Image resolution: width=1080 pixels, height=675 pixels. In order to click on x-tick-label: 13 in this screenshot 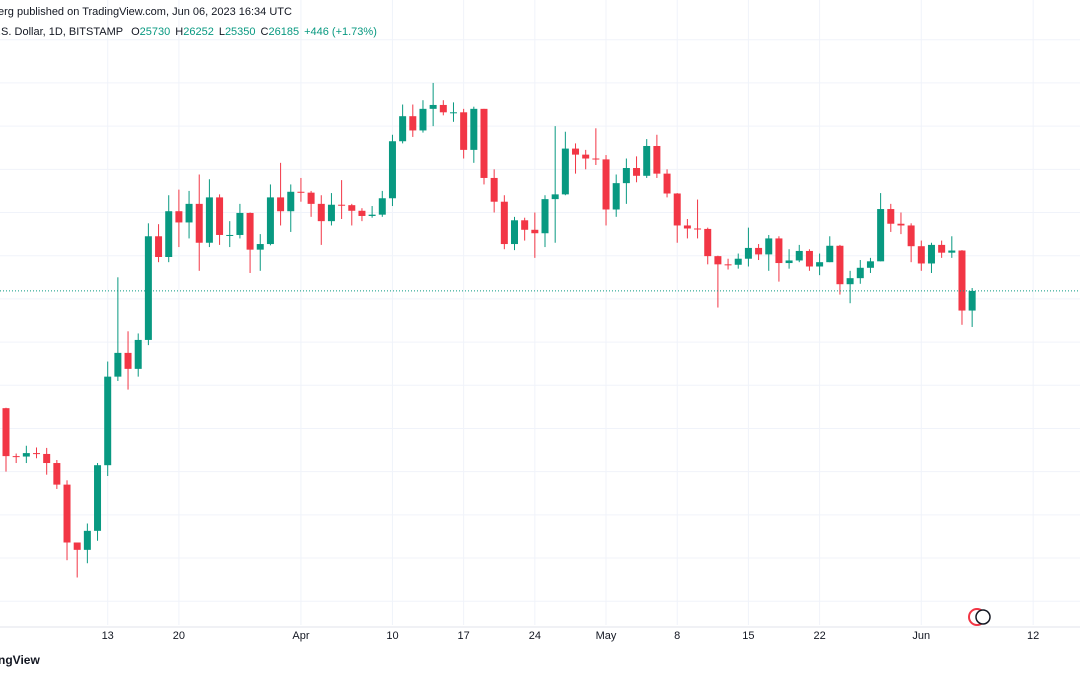, I will do `click(108, 636)`.